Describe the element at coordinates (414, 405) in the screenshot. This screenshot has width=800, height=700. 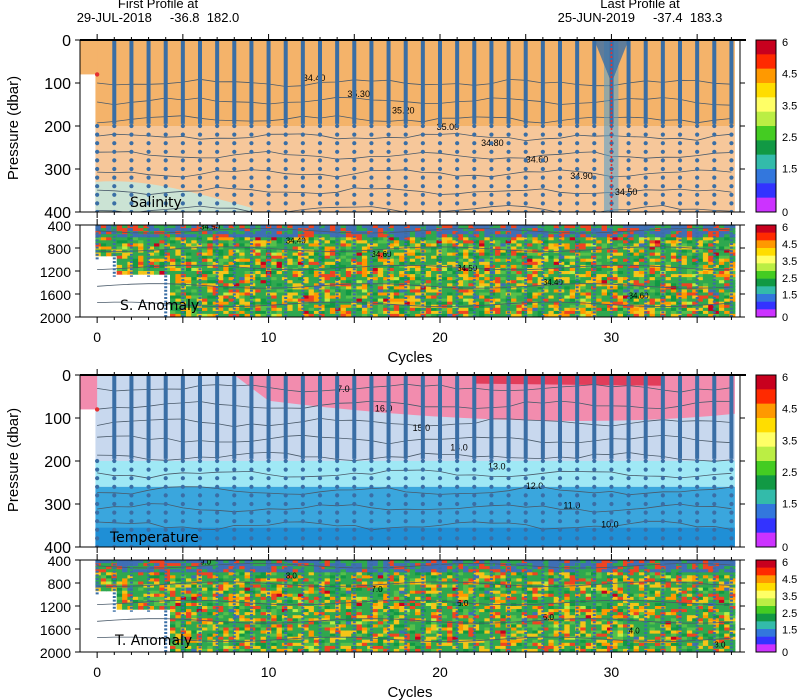
I see `temperature-contour-line` at that location.